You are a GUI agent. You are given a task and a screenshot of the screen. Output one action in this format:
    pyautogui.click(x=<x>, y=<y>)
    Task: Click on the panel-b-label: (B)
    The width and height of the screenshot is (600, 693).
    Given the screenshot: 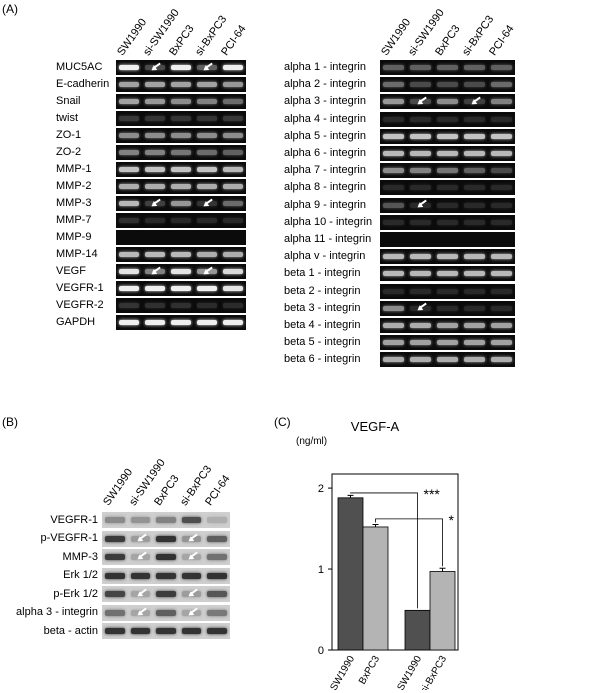 What is the action you would take?
    pyautogui.click(x=10, y=422)
    